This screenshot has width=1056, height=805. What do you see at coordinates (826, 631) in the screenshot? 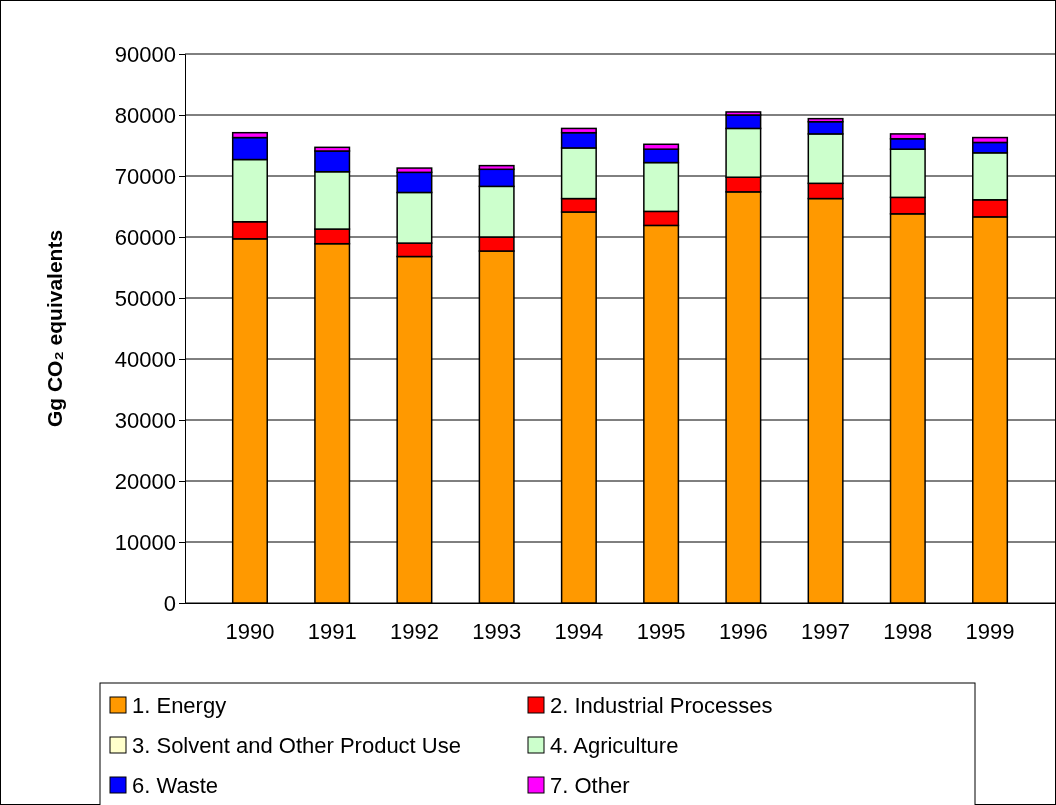
I see `x-tick-label: 1997` at bounding box center [826, 631].